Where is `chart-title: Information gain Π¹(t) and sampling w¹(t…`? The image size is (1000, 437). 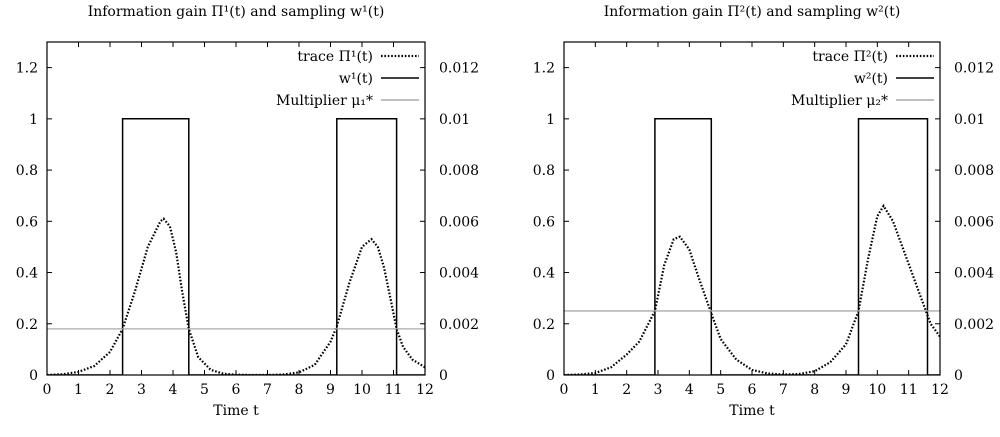 chart-title: Information gain Π¹(t) and sampling w¹(t… is located at coordinates (236, 12).